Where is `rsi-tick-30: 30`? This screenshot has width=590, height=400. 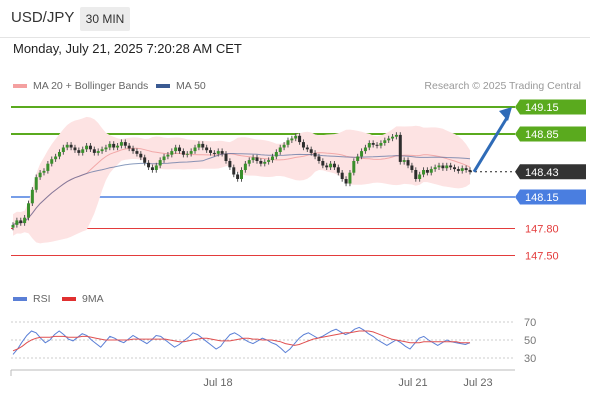 rsi-tick-30: 30 is located at coordinates (530, 359).